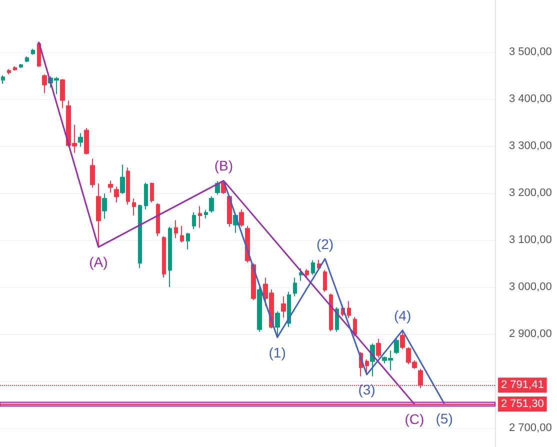 This screenshot has height=447, width=557. Describe the element at coordinates (530, 334) in the screenshot. I see `y-tick-label: 2 900,00` at that location.